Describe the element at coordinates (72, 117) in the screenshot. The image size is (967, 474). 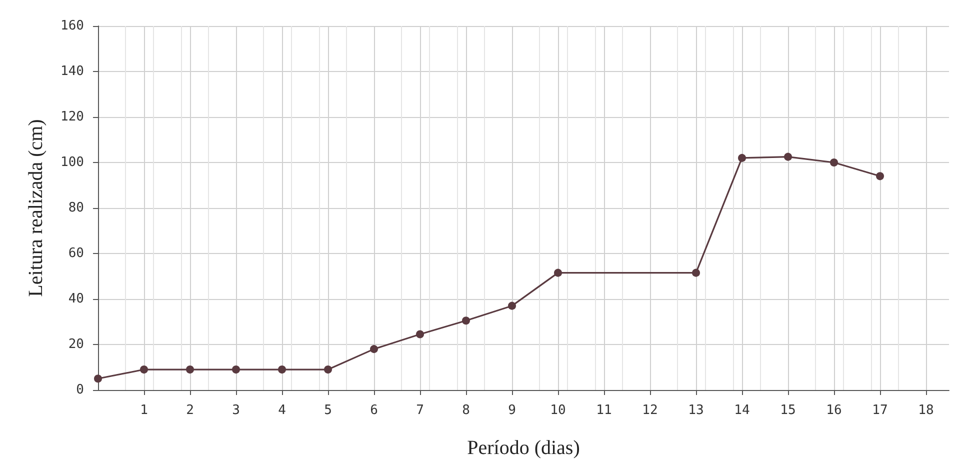
I see `y-tick-label: 120` at that location.